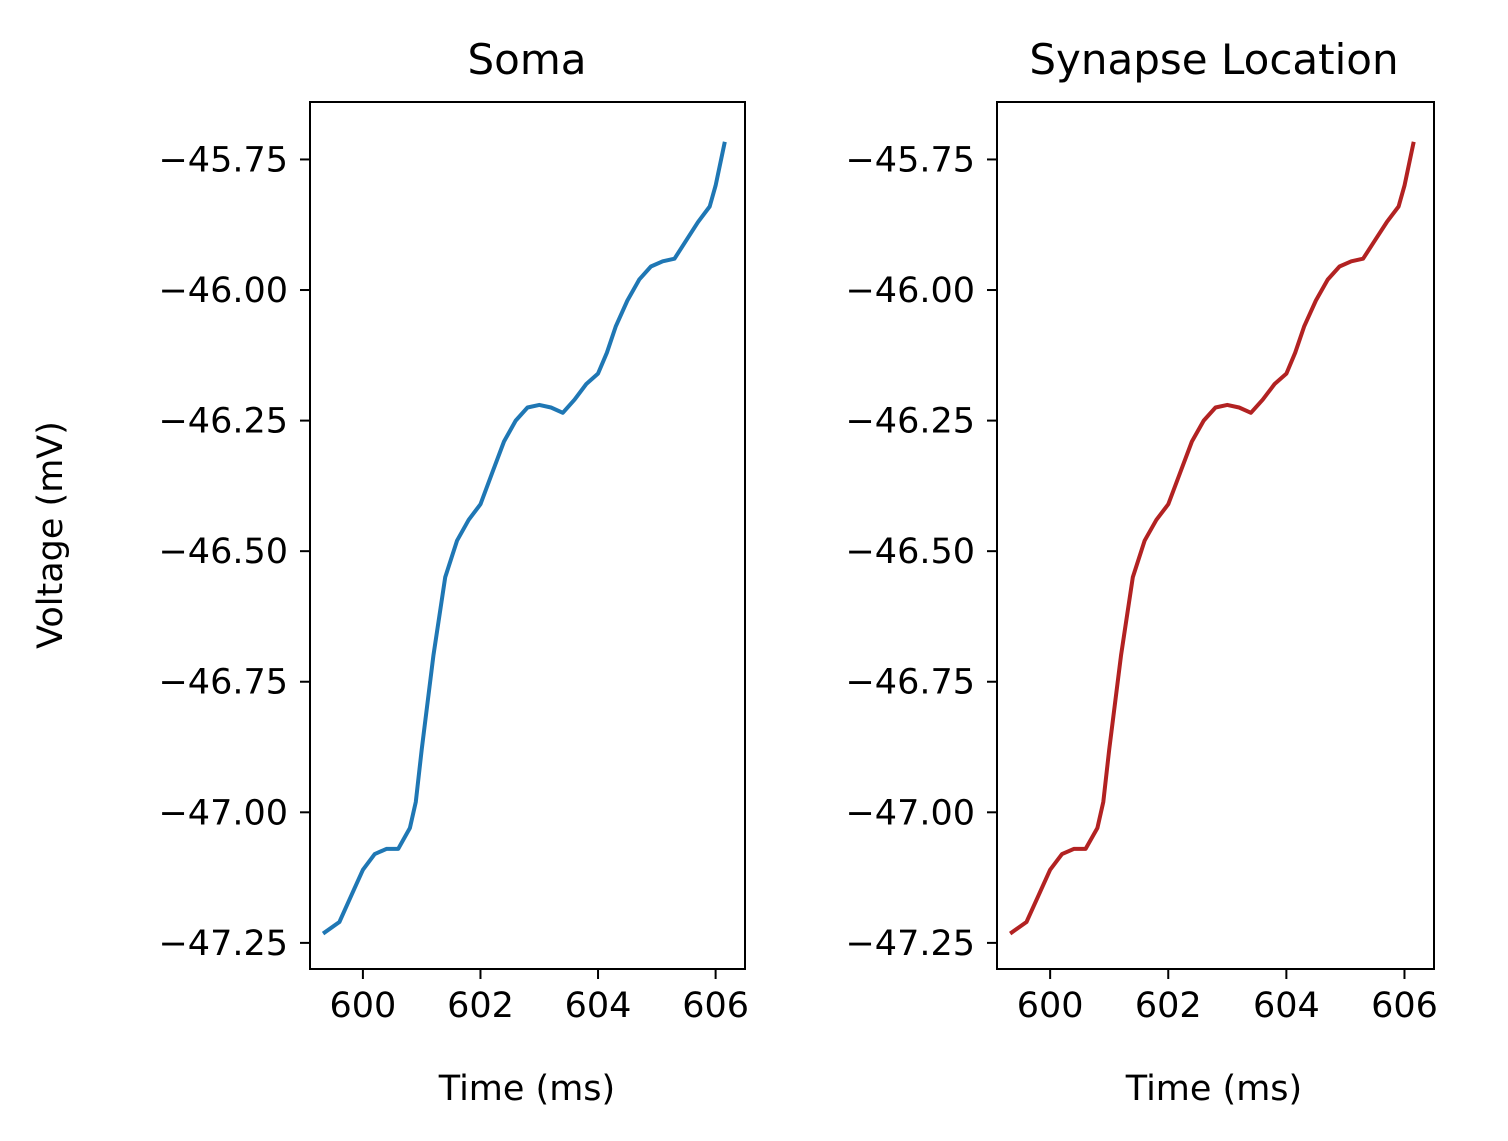  I want to click on synapse-location-x-tick-label-2: 604, so click(1286, 1006).